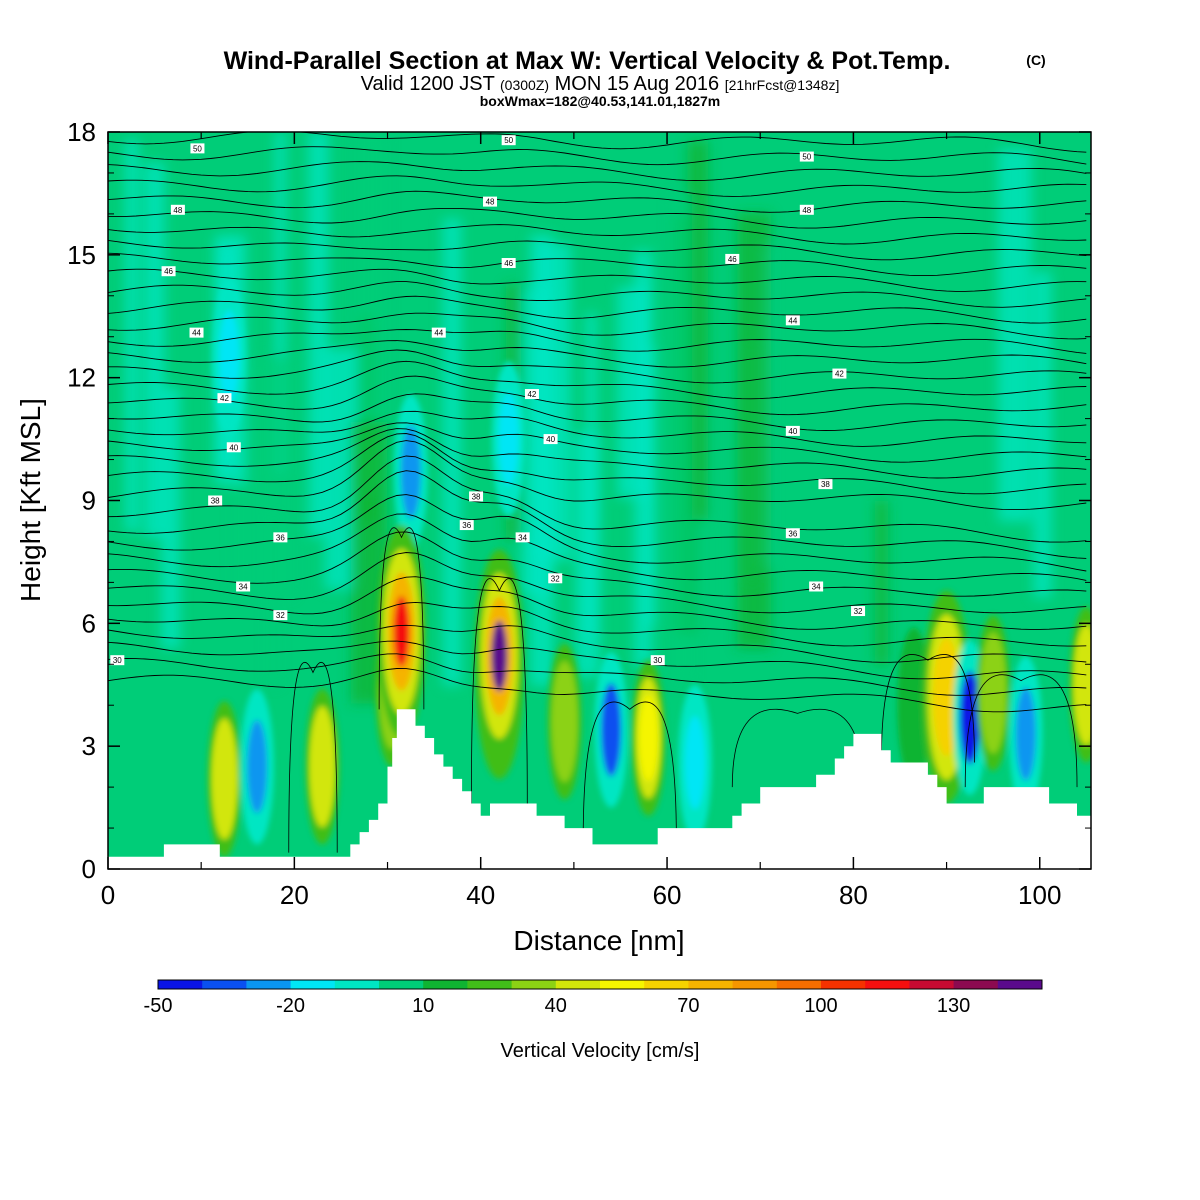 This screenshot has height=1200, width=1200. I want to click on isentrope-label: 42, so click(531, 394).